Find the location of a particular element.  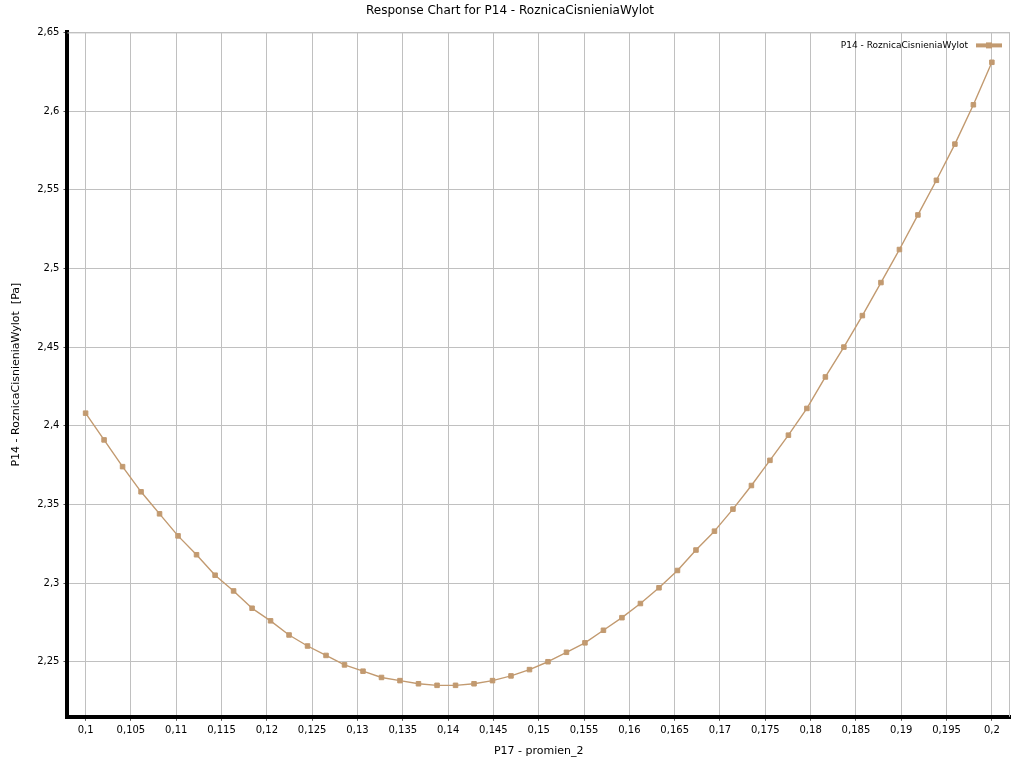

x-tick-label: 0,185 is located at coordinates (856, 730).